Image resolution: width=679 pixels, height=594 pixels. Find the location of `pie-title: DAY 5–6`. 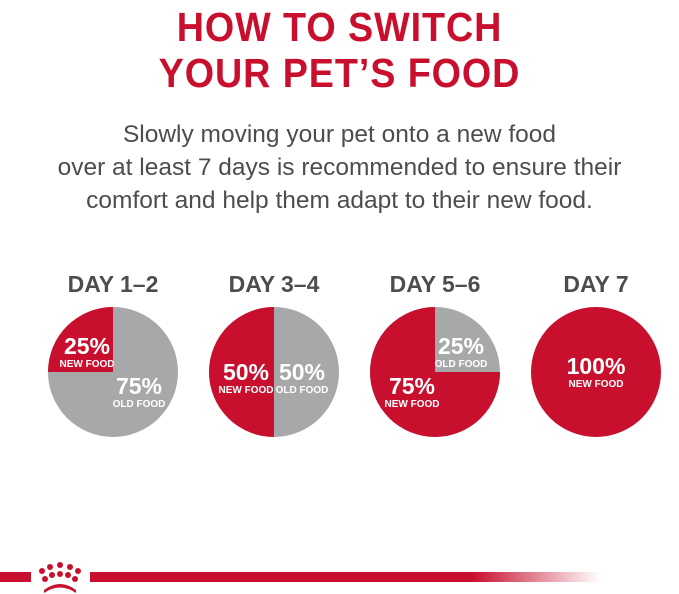

pie-title: DAY 5–6 is located at coordinates (435, 284).